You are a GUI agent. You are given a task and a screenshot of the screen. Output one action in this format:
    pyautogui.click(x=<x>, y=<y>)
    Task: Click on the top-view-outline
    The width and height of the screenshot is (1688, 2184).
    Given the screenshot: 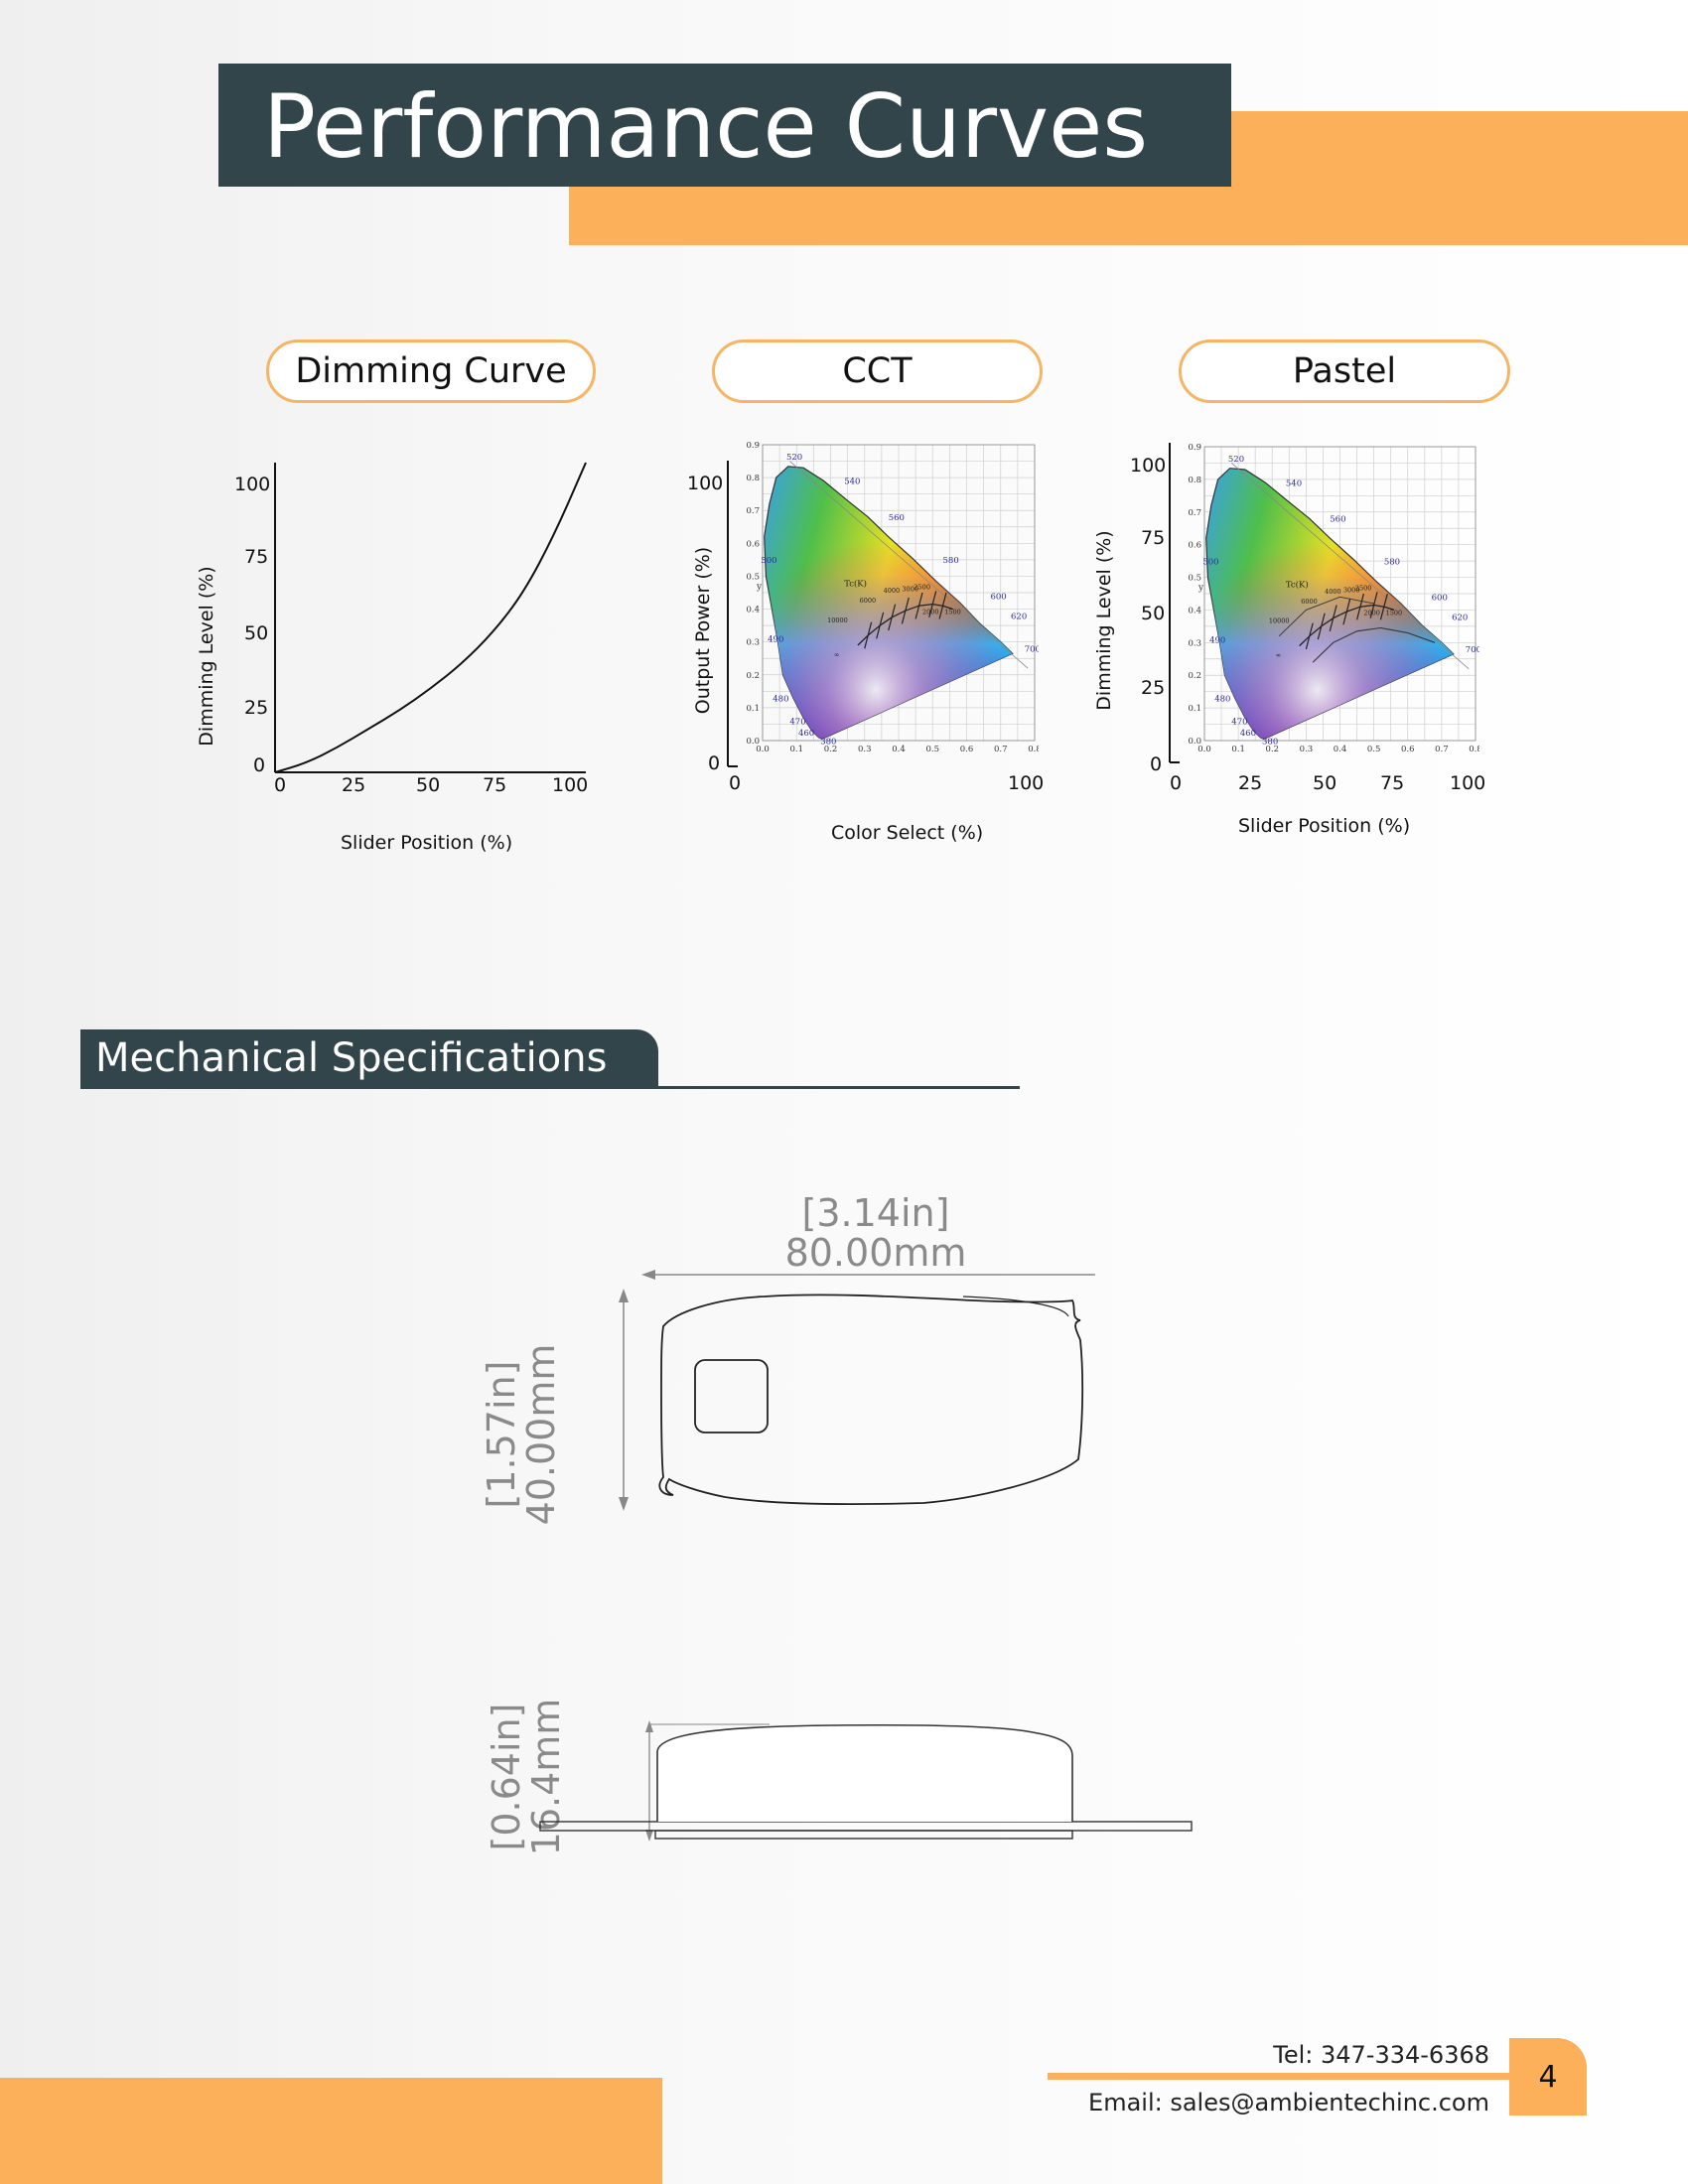 What is the action you would take?
    pyautogui.click(x=871, y=1400)
    